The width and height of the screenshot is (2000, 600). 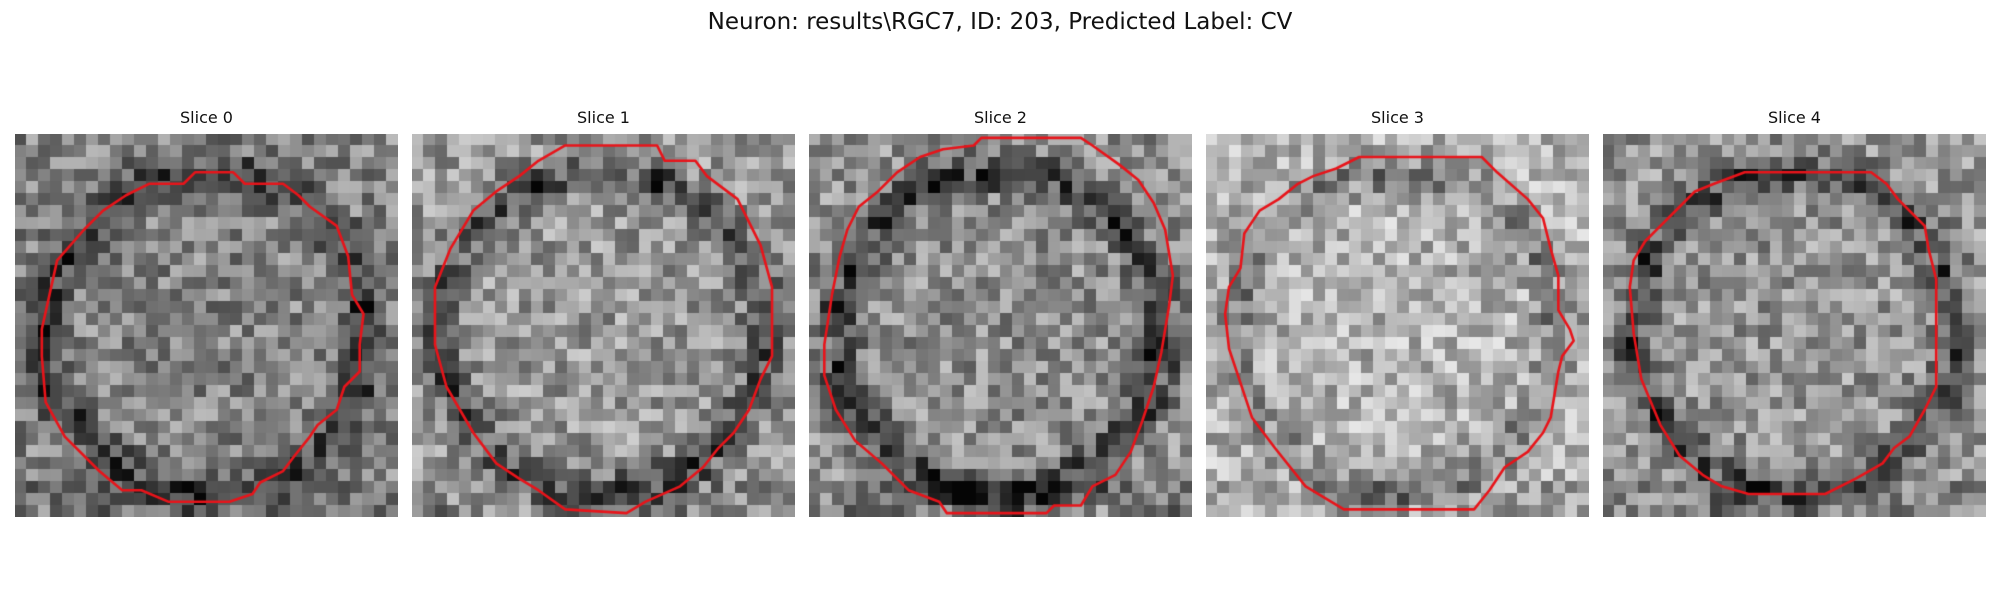 I want to click on slice-title-0: Slice 0, so click(x=206, y=117).